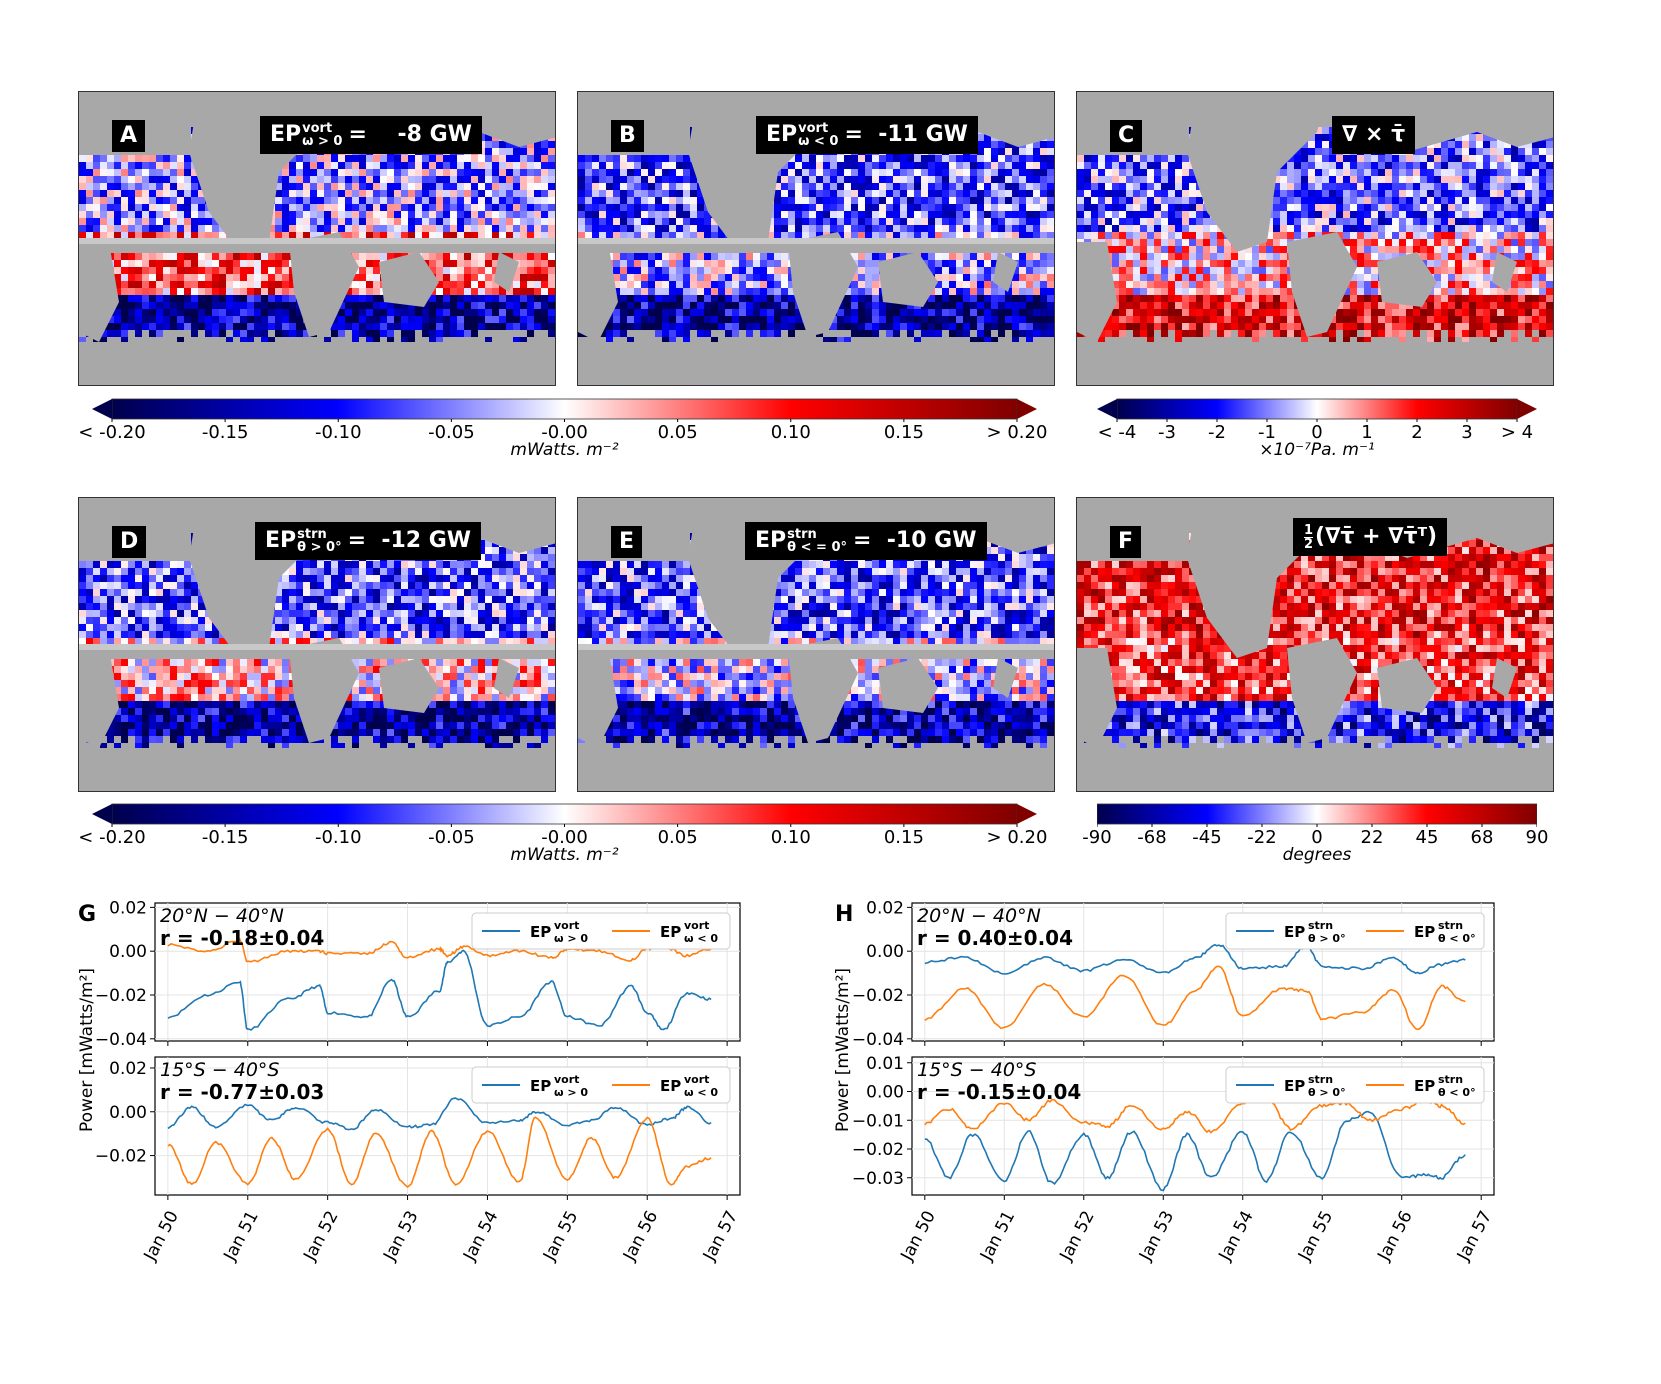 The height and width of the screenshot is (1384, 1661). I want to click on map-panel-d: D EP strn θ > 0° = -12 GW, so click(317, 644).